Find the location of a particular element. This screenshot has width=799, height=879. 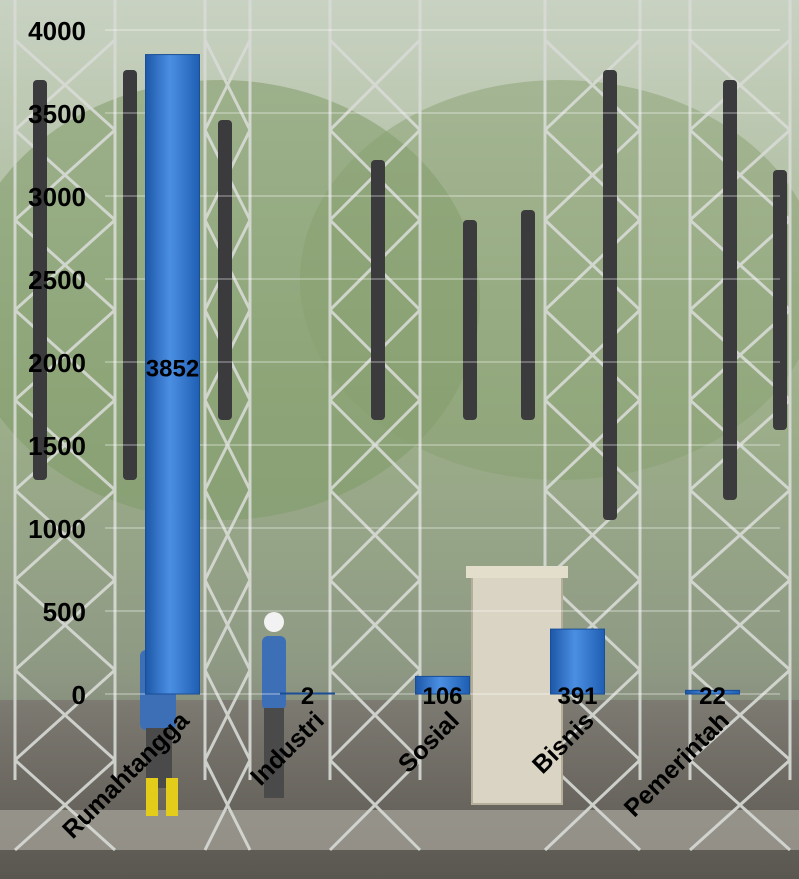

y-tick-label: 3000 is located at coordinates (57, 197).